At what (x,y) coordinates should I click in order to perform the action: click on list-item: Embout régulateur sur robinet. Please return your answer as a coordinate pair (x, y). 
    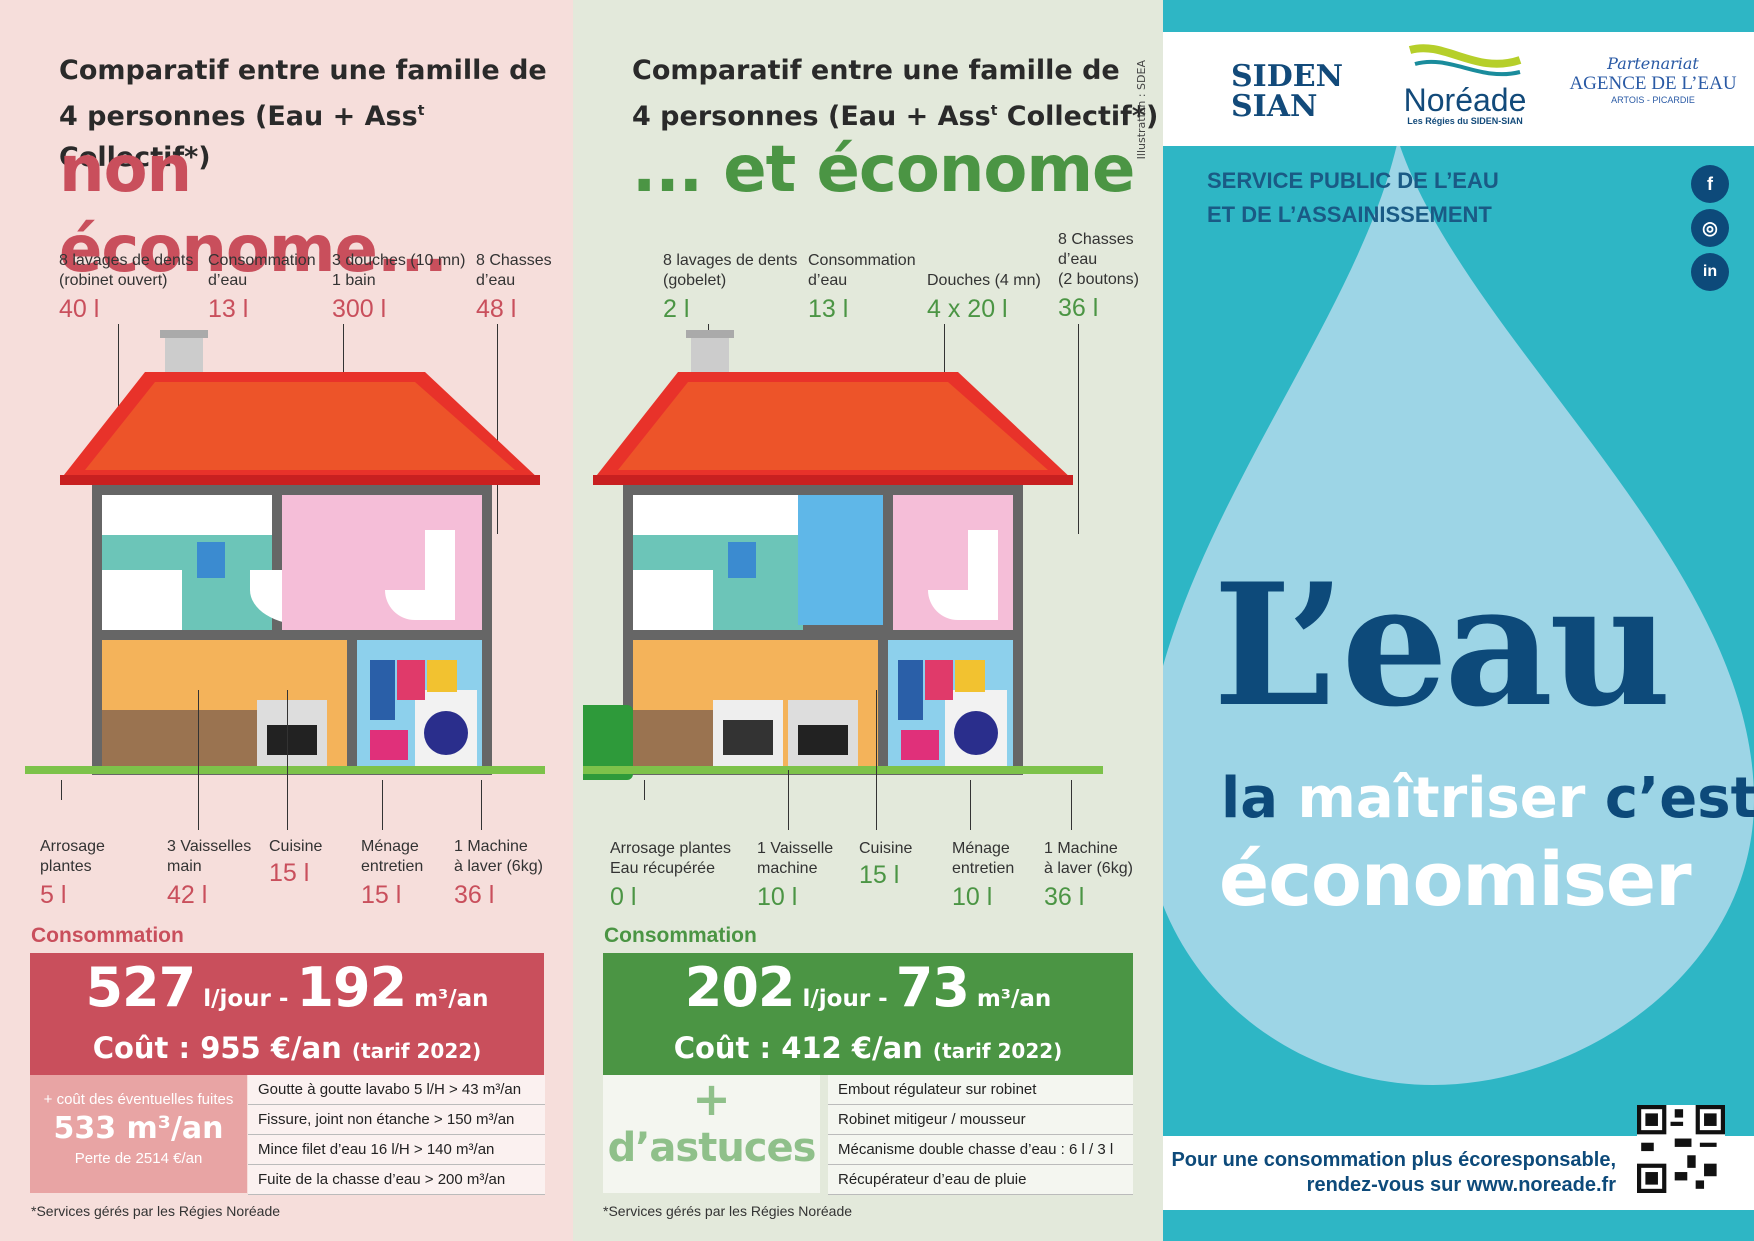
    Looking at the image, I should click on (980, 1090).